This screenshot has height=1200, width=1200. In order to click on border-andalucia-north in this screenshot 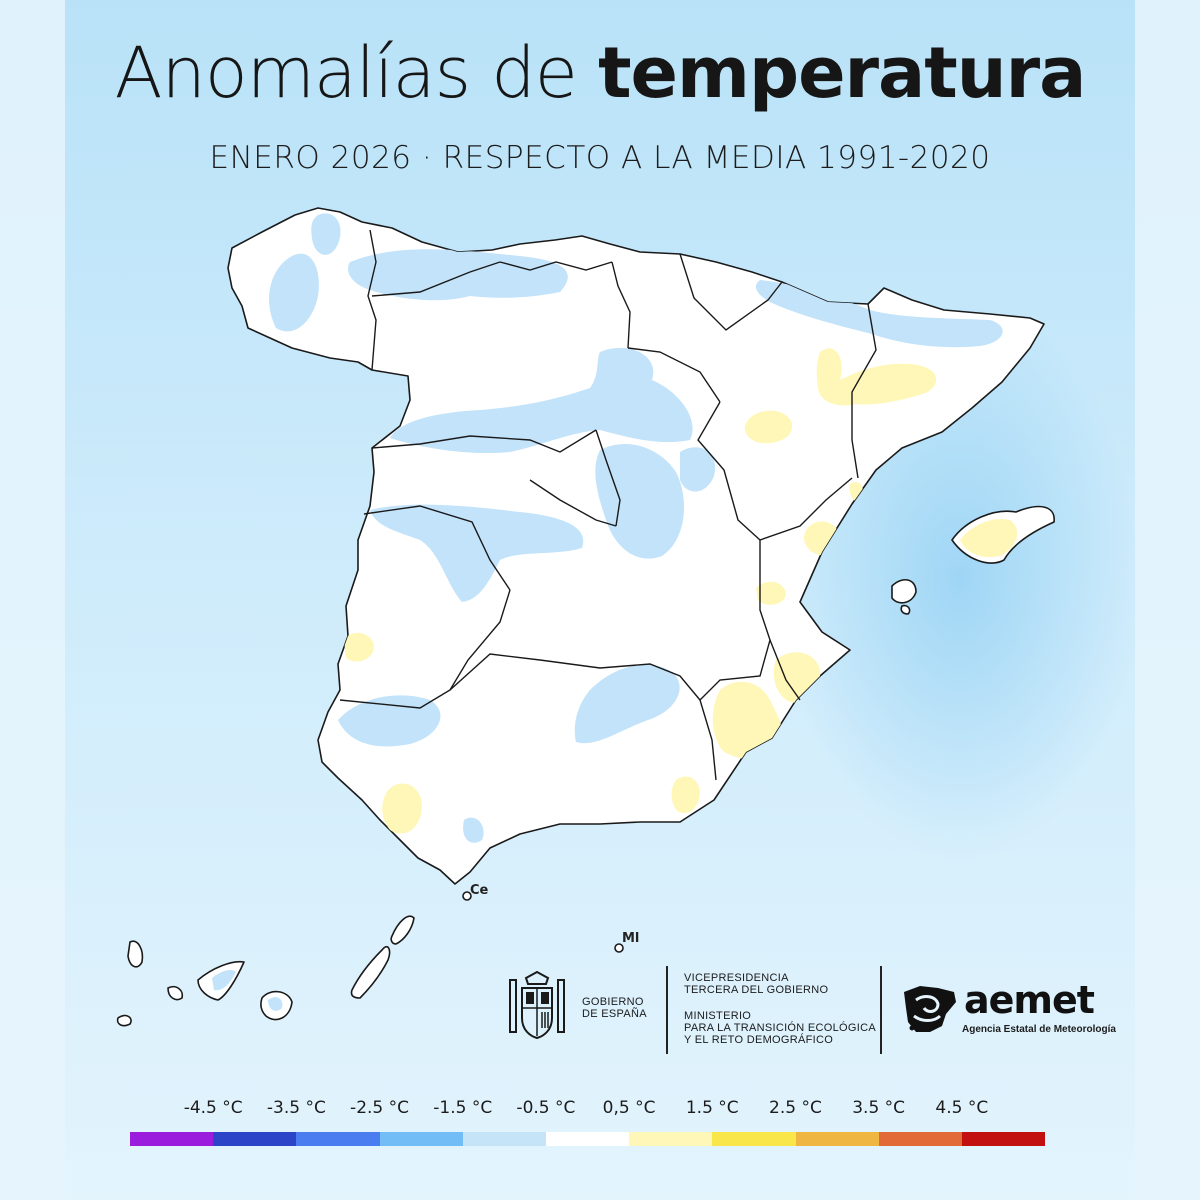, I will do `click(575, 677)`.